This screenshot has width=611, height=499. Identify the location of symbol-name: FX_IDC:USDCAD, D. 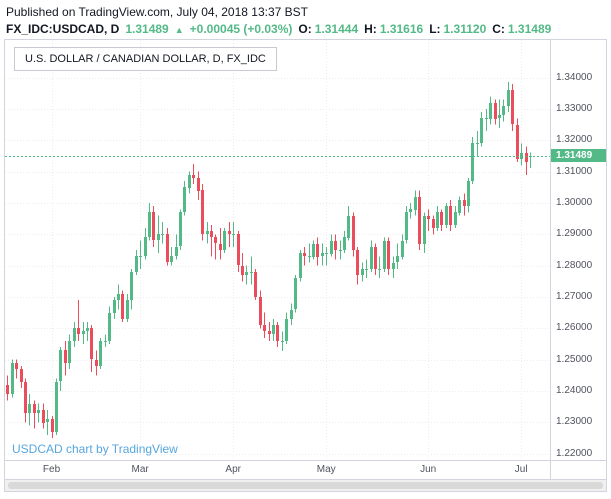
(63, 29).